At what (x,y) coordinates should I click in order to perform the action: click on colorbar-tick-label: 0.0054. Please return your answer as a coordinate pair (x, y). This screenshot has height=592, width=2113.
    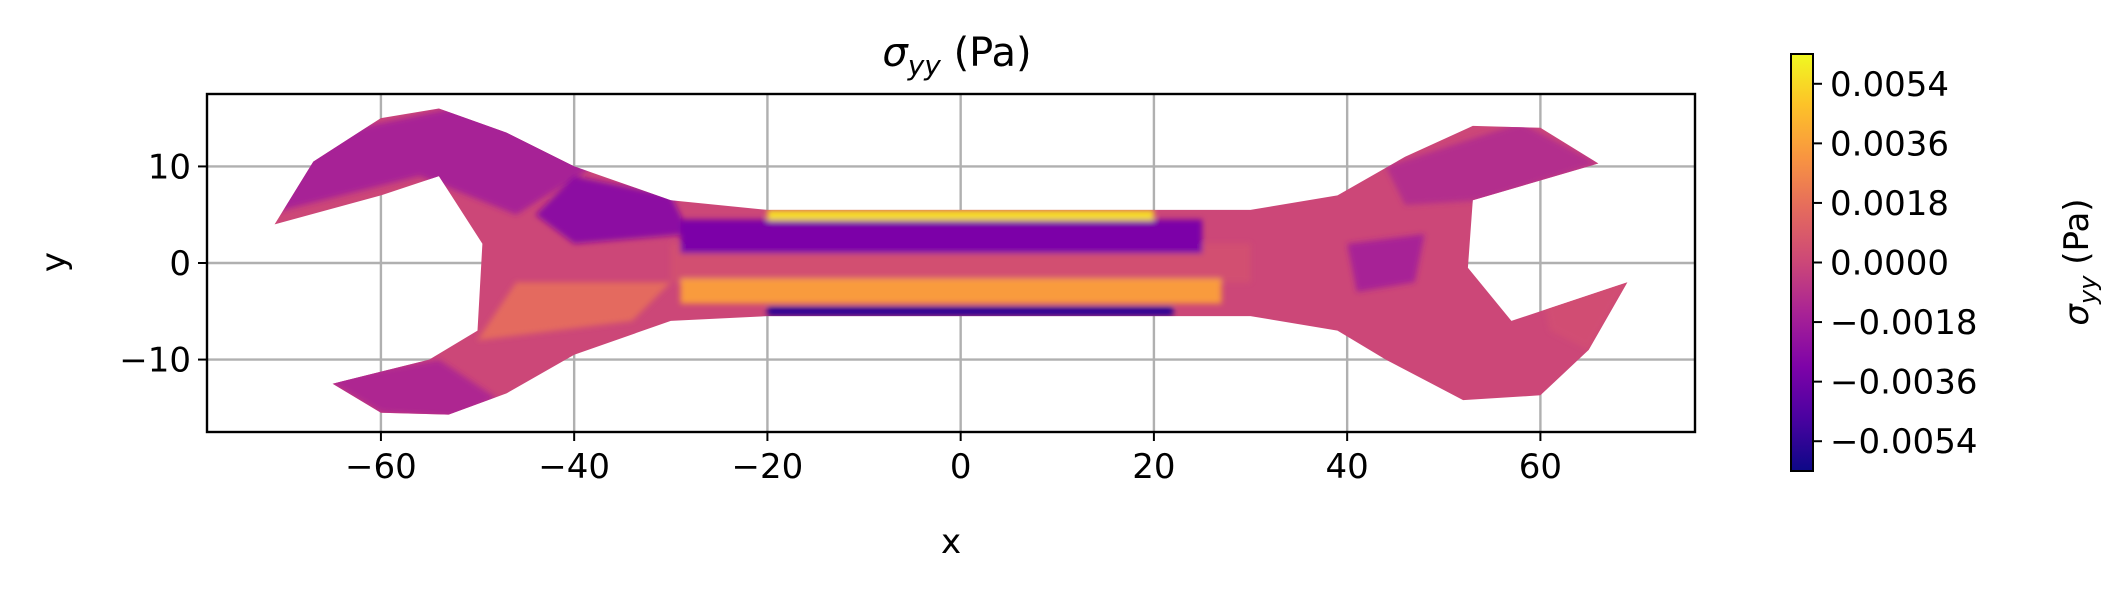
    Looking at the image, I should click on (1889, 85).